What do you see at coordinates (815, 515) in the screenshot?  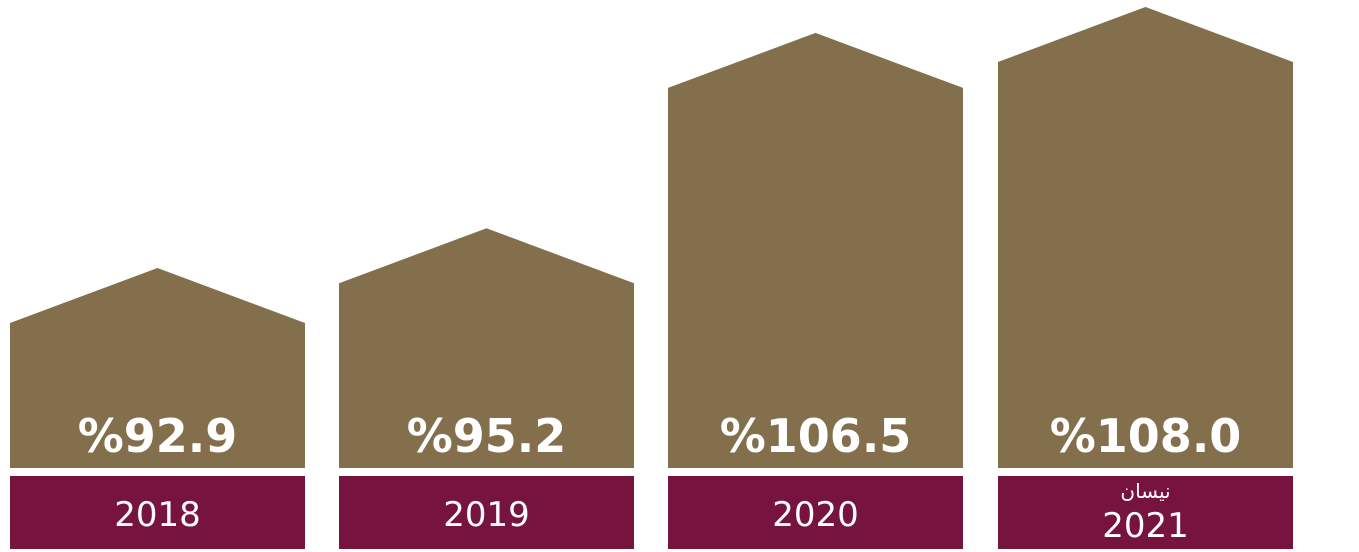 I see `year-label-2020: 2020` at bounding box center [815, 515].